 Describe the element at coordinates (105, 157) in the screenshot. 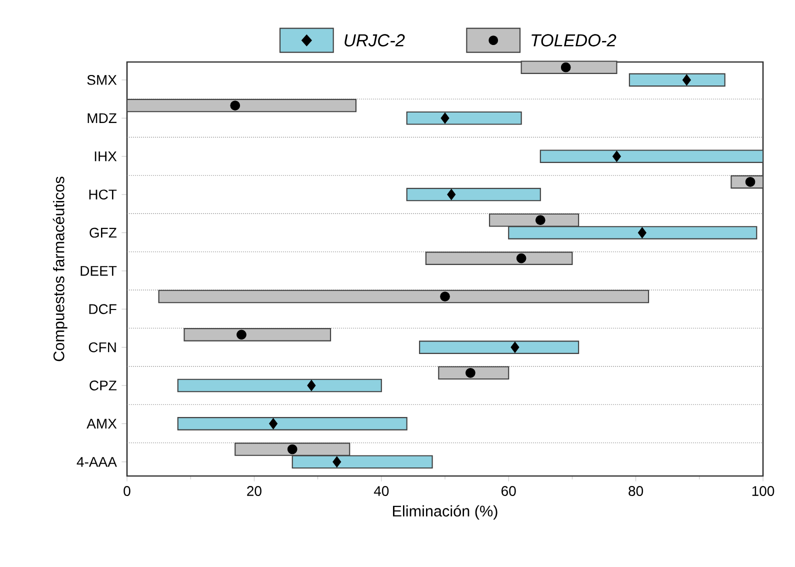

I see `y-tick-label: IHX` at that location.